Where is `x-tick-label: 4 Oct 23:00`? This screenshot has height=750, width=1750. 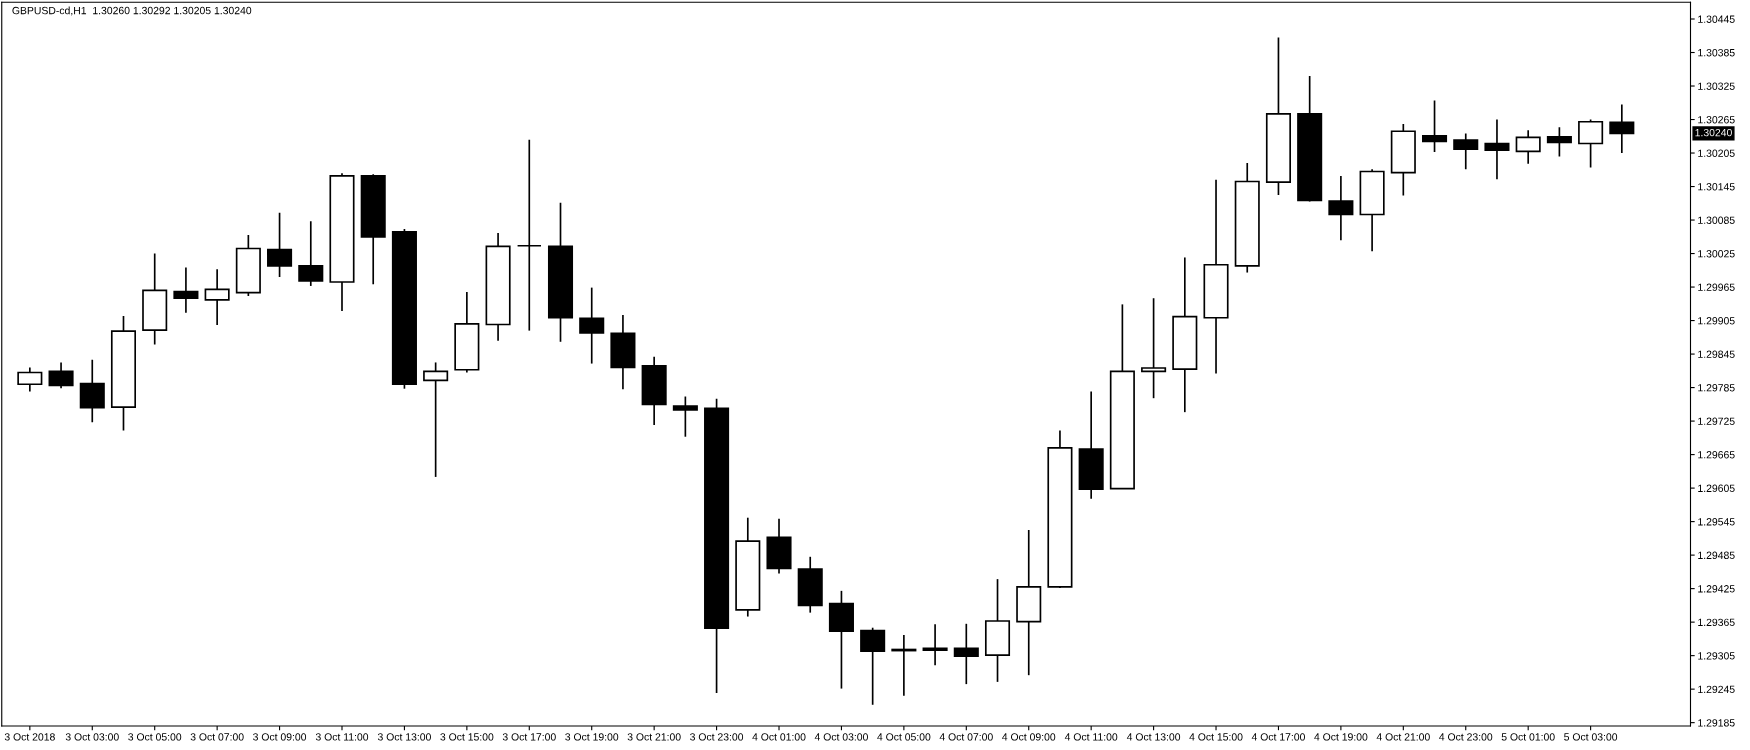
x-tick-label: 4 Oct 23:00 is located at coordinates (1466, 737).